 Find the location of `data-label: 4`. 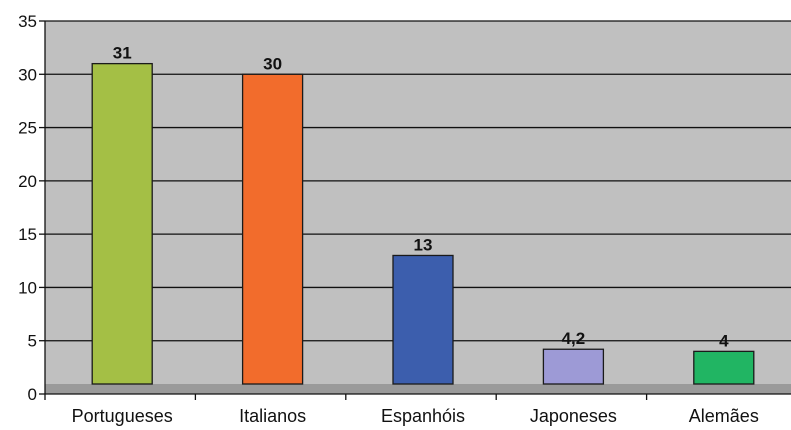

data-label: 4 is located at coordinates (724, 340).